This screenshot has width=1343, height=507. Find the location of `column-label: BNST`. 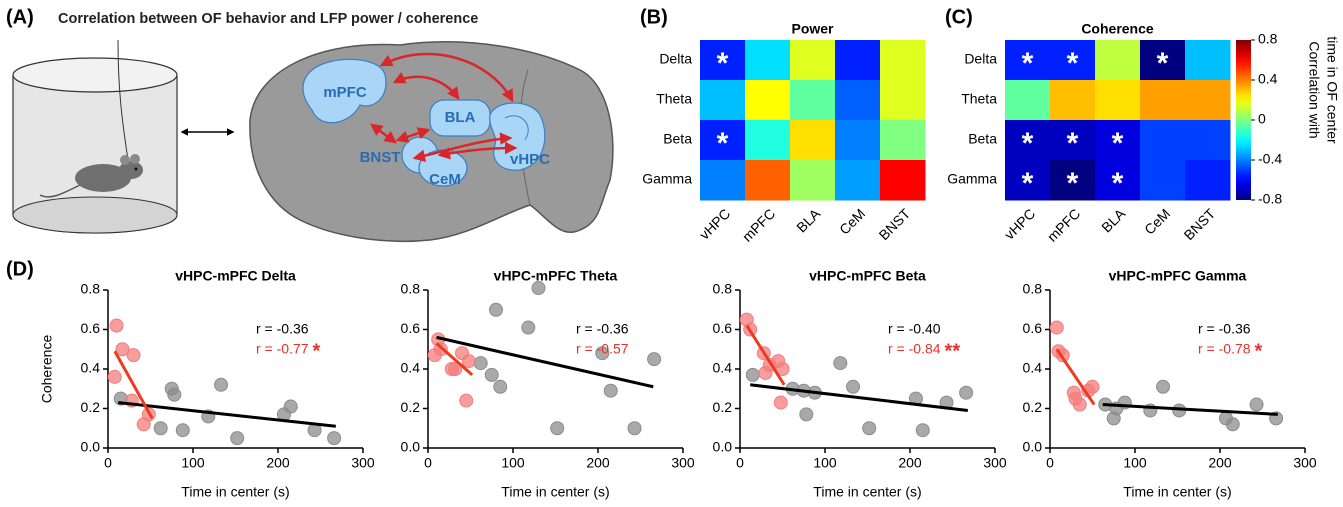

column-label: BNST is located at coordinates (1200, 224).